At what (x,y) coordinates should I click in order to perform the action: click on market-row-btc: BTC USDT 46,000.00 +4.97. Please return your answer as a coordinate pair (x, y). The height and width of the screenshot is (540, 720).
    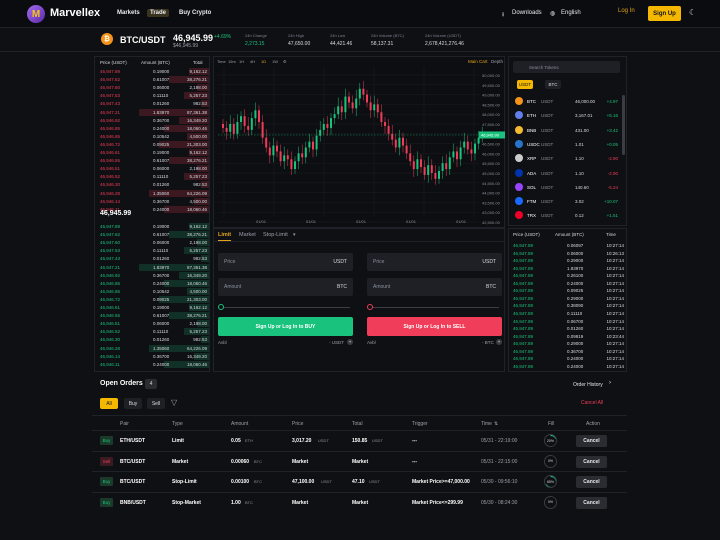
    Looking at the image, I should click on (566, 101).